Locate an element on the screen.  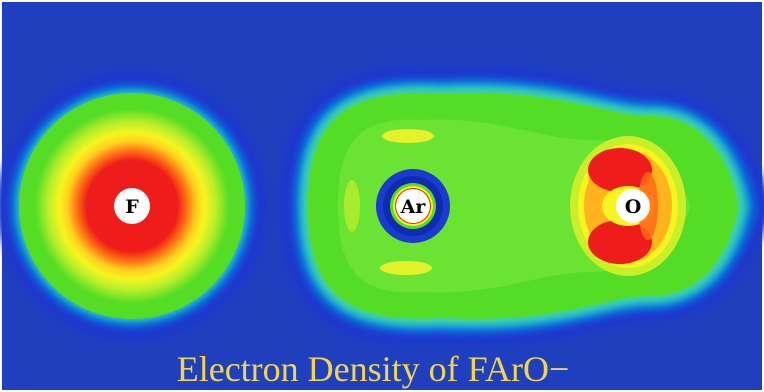
figure-caption: Electron Density of FArO− is located at coordinates (373, 369).